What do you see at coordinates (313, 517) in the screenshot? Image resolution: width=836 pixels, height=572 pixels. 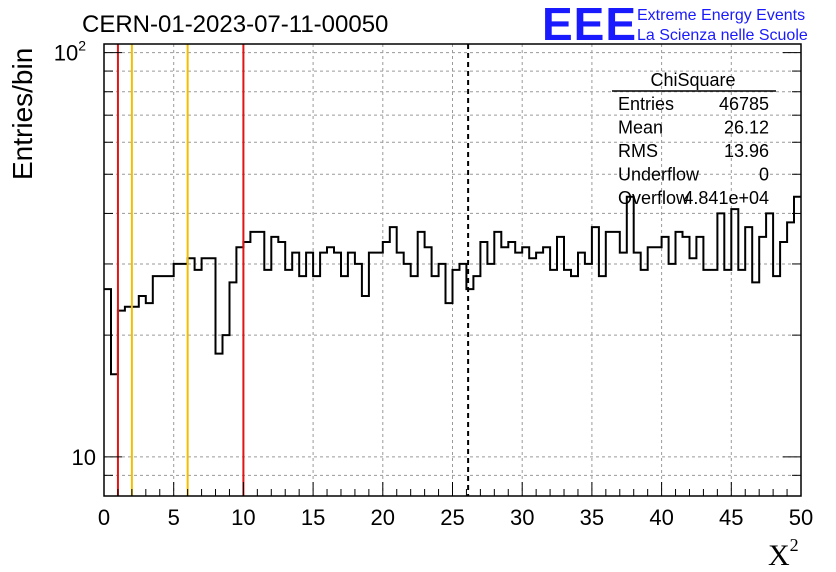 I see `x-tick-label: 15` at bounding box center [313, 517].